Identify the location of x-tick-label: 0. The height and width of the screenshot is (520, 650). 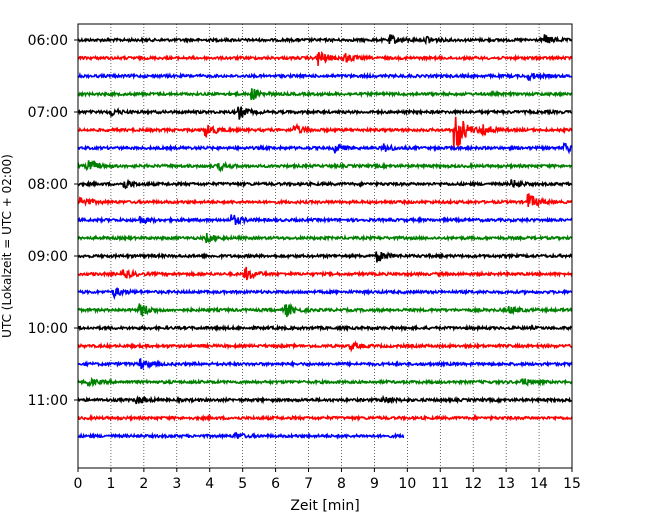
(78, 484).